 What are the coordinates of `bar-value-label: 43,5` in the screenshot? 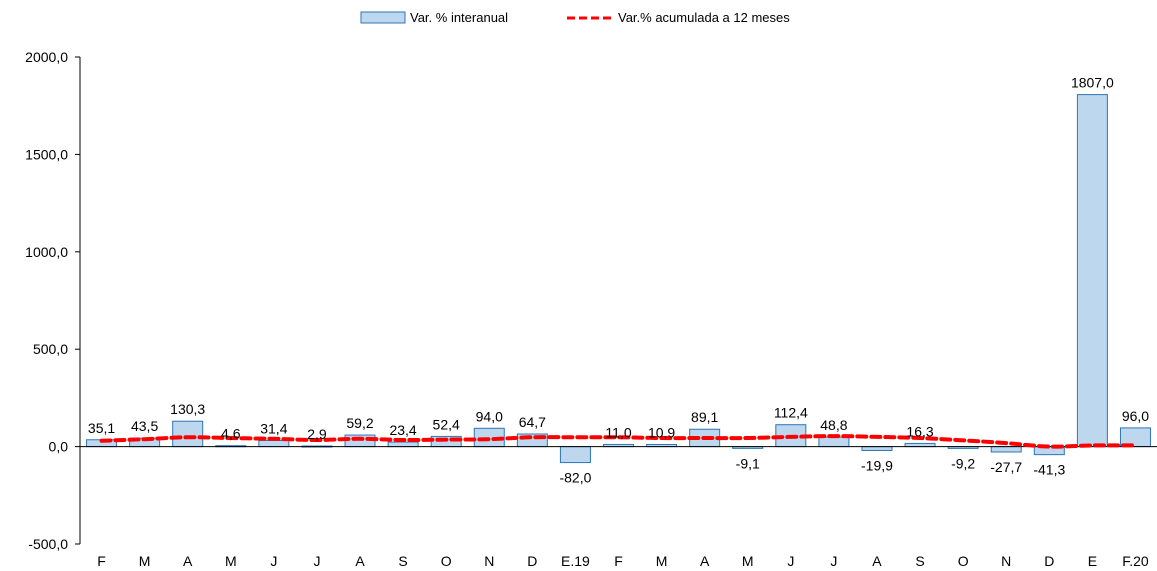 It's located at (144, 426).